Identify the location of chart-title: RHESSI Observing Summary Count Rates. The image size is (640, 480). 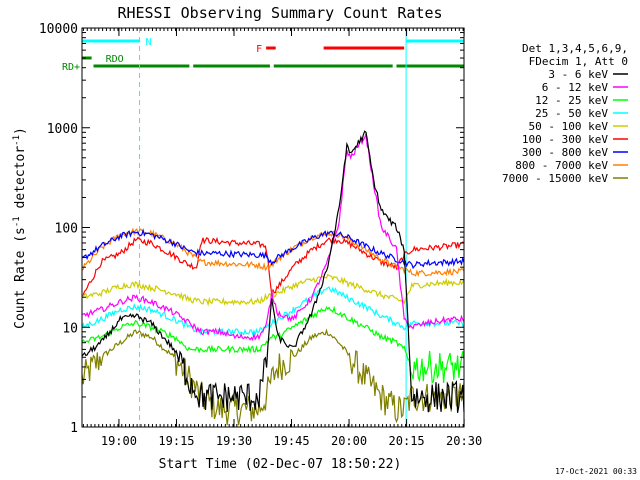
(279, 13).